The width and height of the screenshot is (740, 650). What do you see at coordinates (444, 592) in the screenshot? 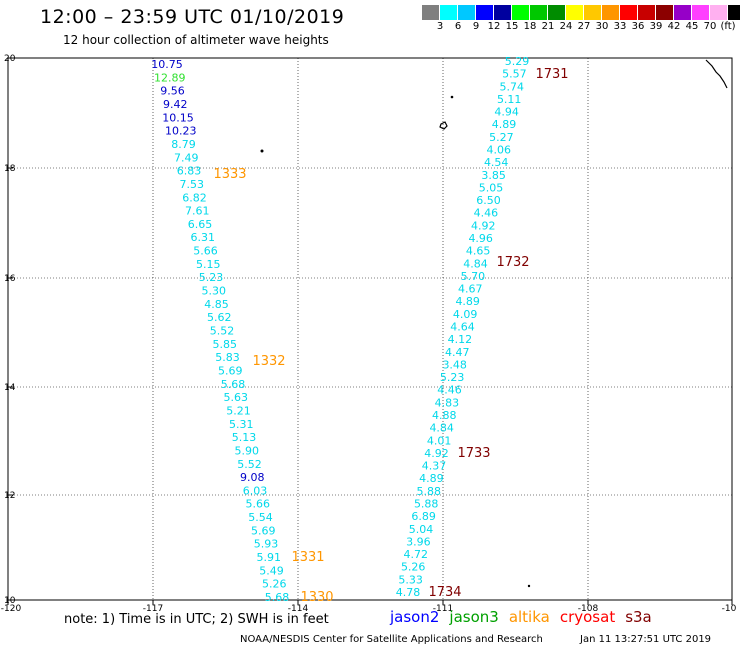
I see `pass-time-label: 1734` at bounding box center [444, 592].